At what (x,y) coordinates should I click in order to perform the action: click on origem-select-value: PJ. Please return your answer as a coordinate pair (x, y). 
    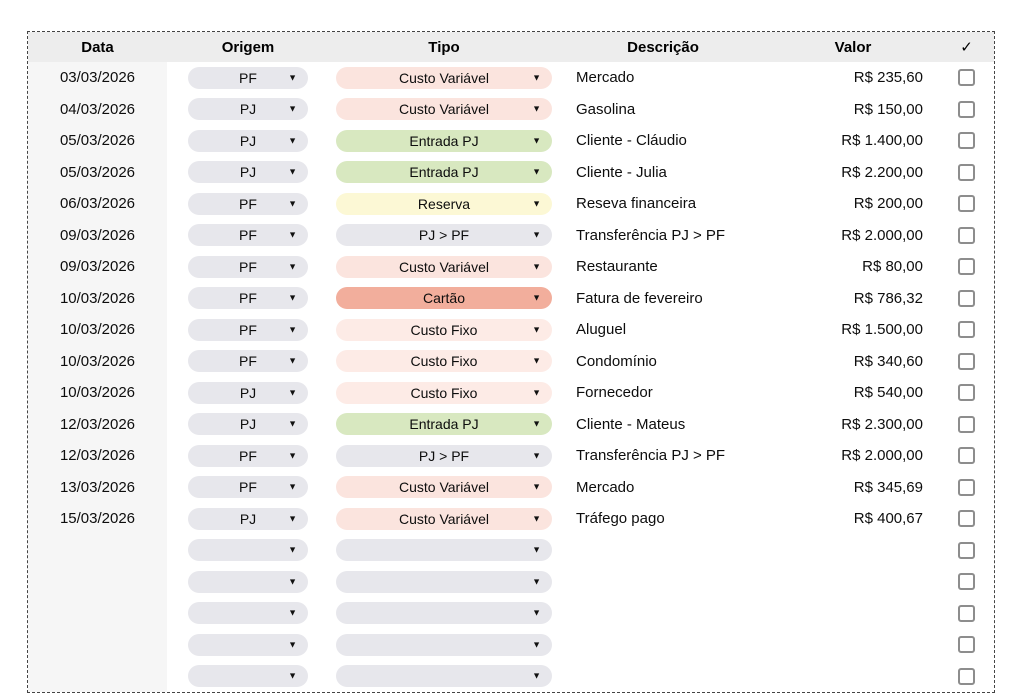
    Looking at the image, I should click on (248, 392).